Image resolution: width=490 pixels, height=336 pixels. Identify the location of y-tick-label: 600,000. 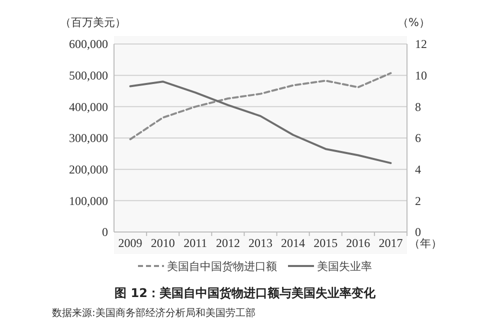
(88, 44).